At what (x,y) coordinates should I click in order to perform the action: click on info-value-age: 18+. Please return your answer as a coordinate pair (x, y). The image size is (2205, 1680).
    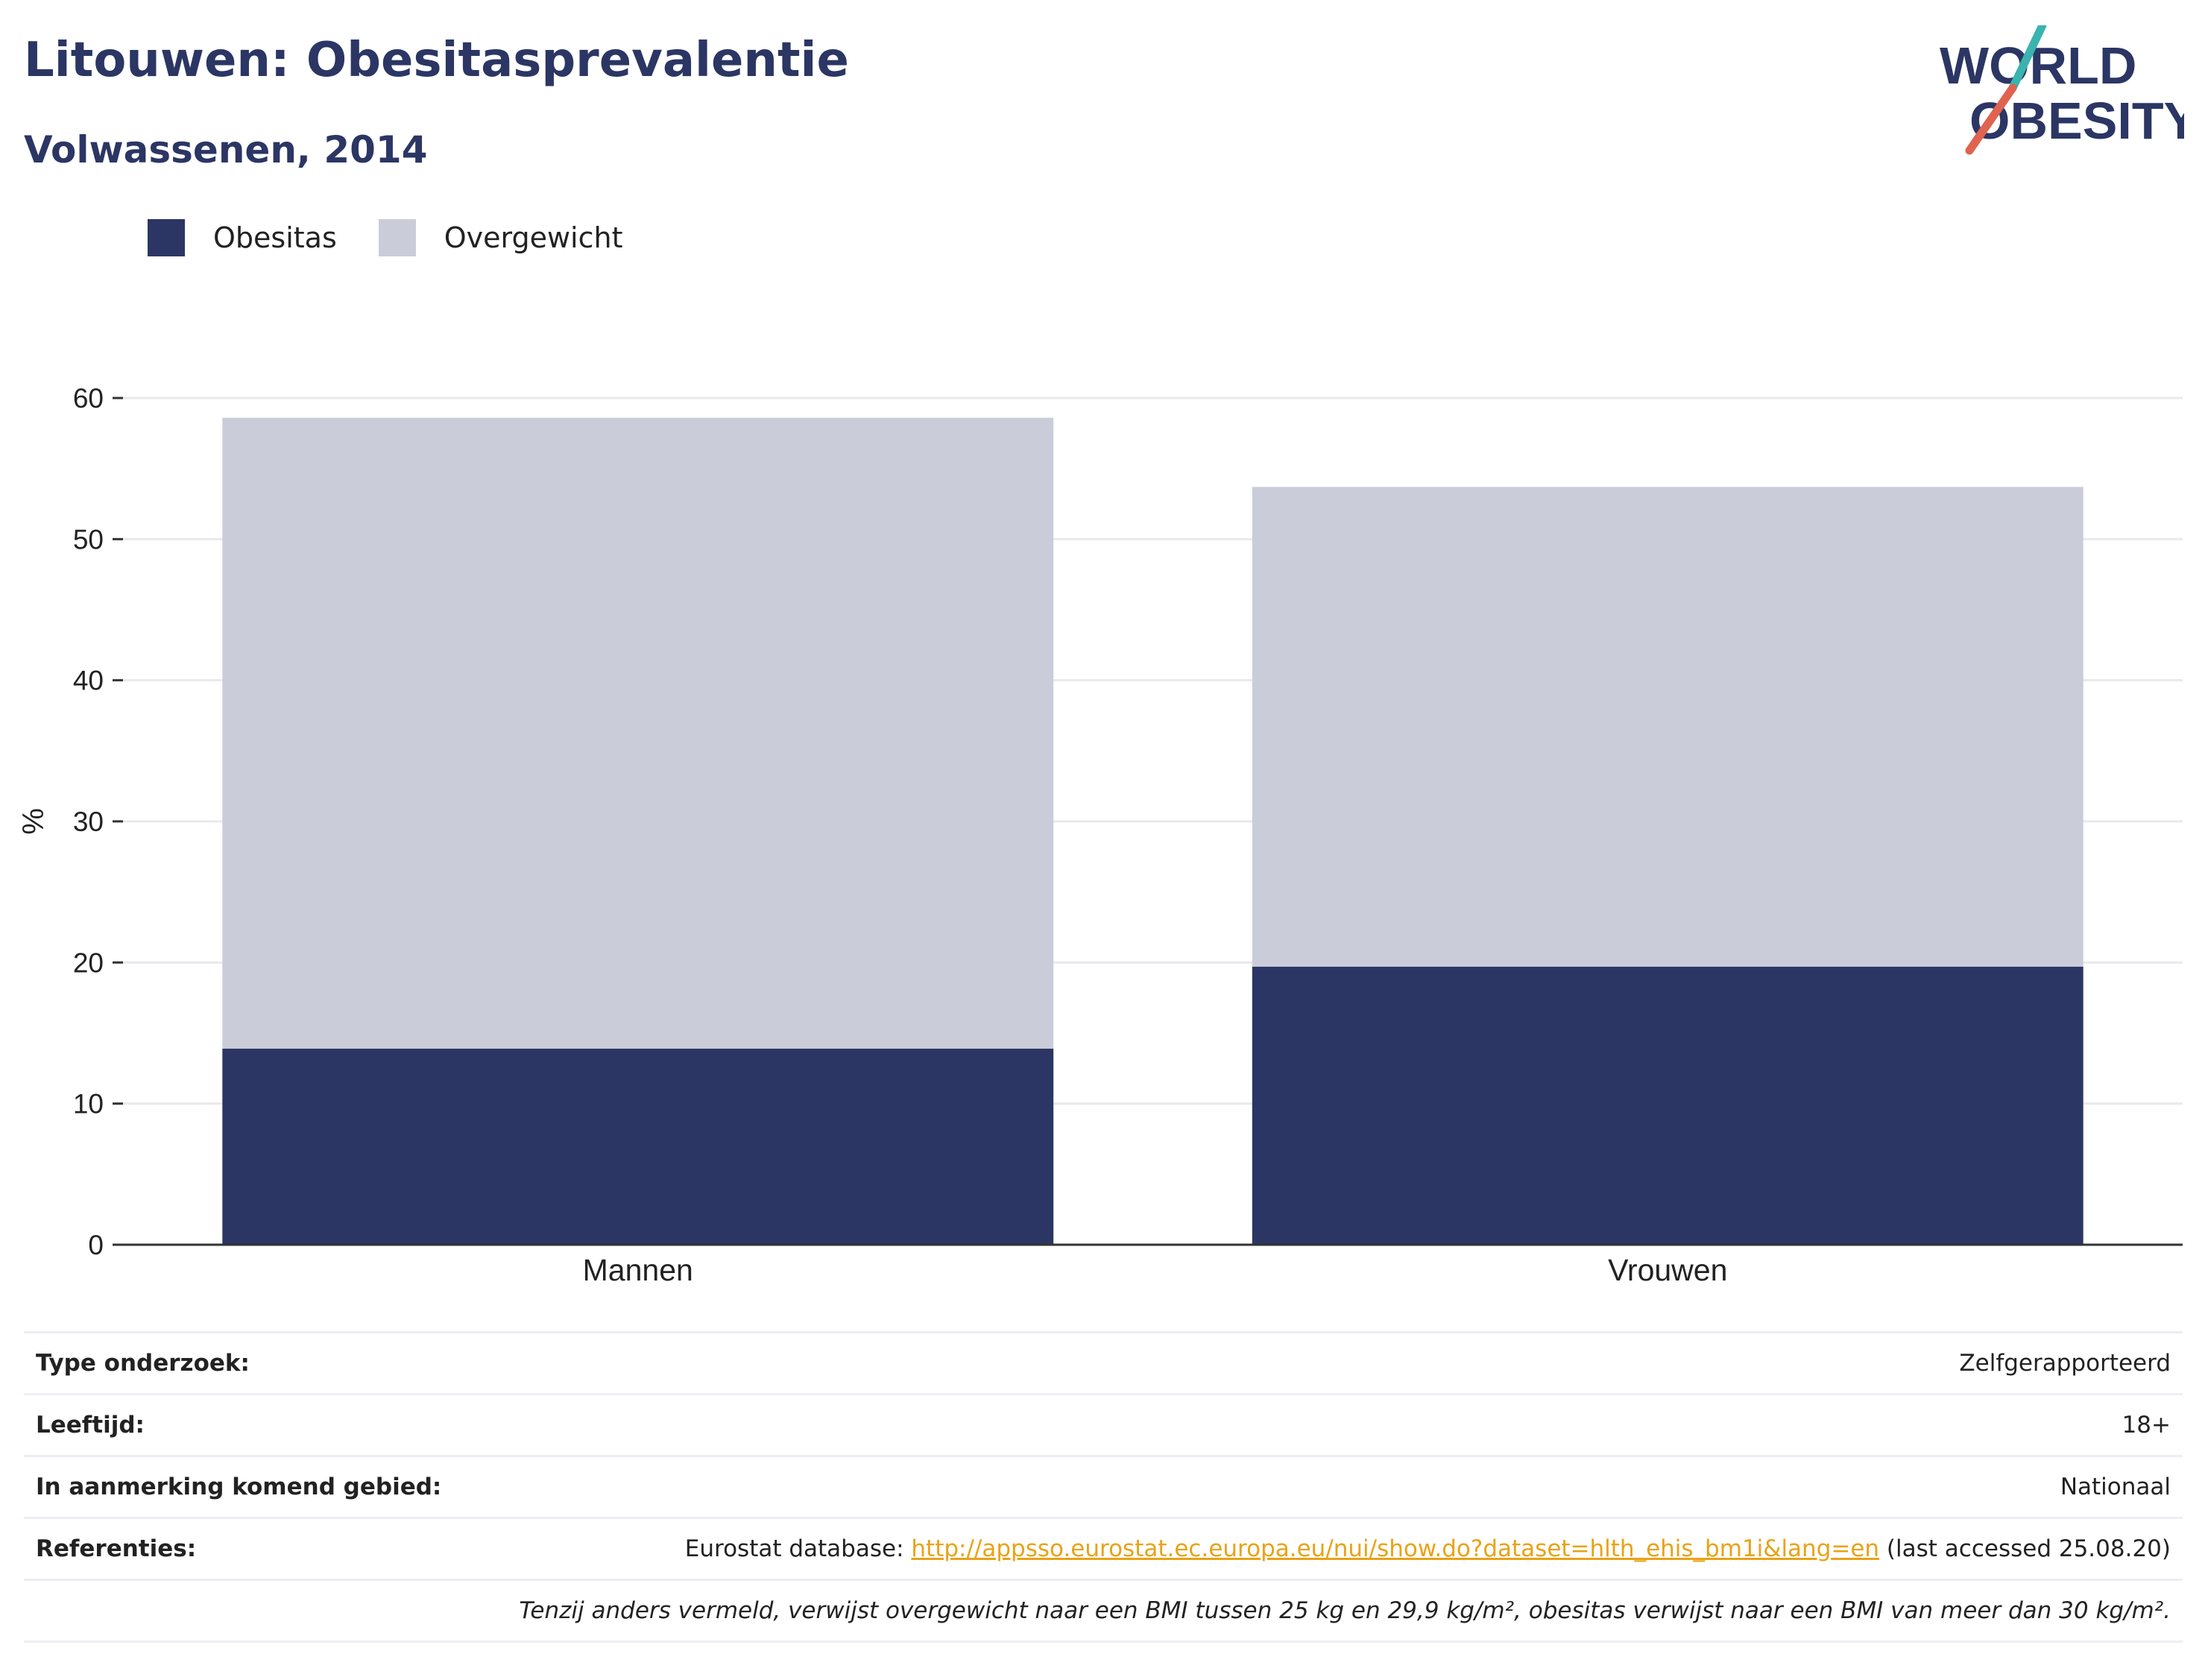
    Looking at the image, I should click on (1342, 1424).